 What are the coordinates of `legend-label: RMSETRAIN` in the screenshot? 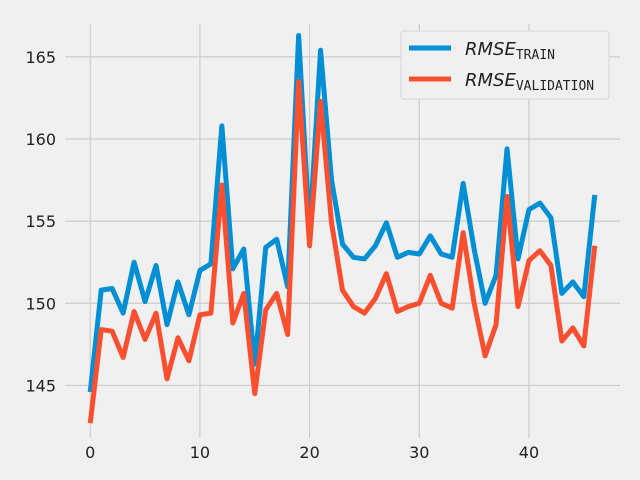 It's located at (510, 51).